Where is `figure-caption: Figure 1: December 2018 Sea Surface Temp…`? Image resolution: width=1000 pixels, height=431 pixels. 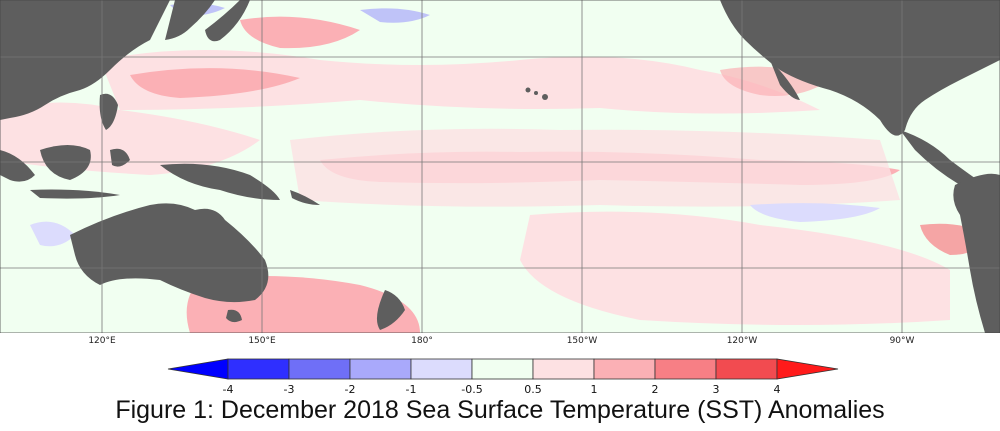 figure-caption: Figure 1: December 2018 Sea Surface Temp… is located at coordinates (500, 410).